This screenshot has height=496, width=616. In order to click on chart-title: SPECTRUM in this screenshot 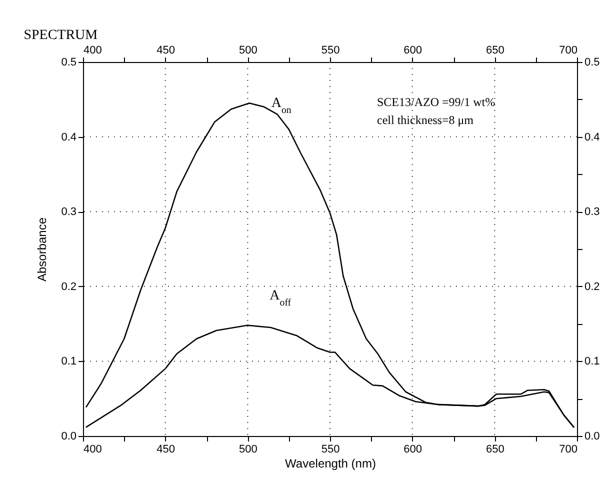, I will do `click(61, 35)`.